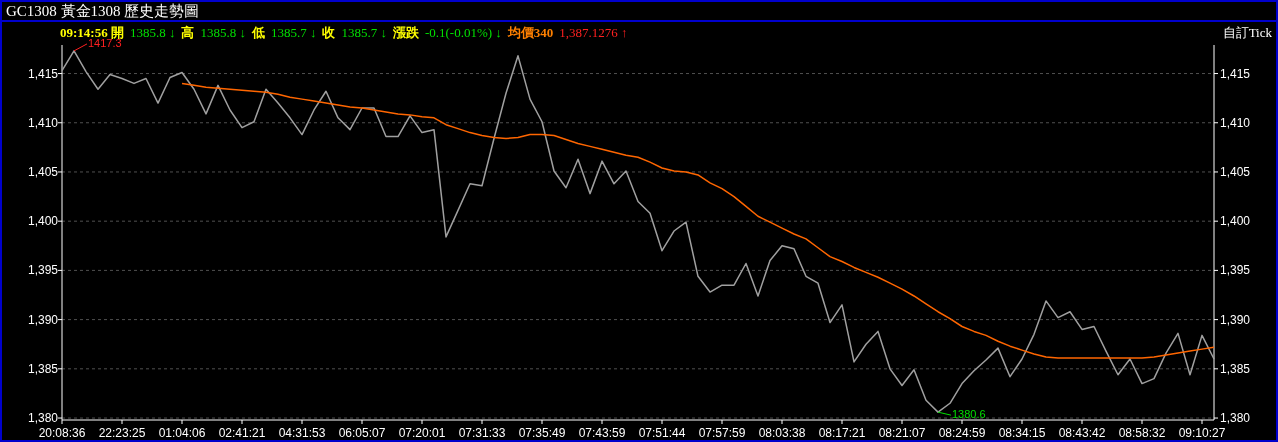 The height and width of the screenshot is (442, 1278). I want to click on x-tick-label: 02:41:21, so click(242, 433).